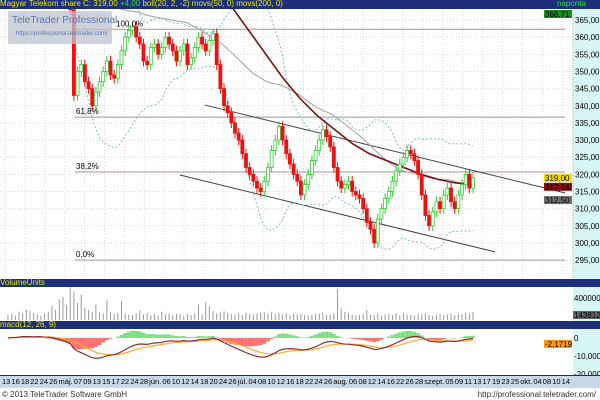 The height and width of the screenshot is (400, 600). Describe the element at coordinates (40, 4) in the screenshot. I see `instrument-name: Magyar Telekom share` at that location.